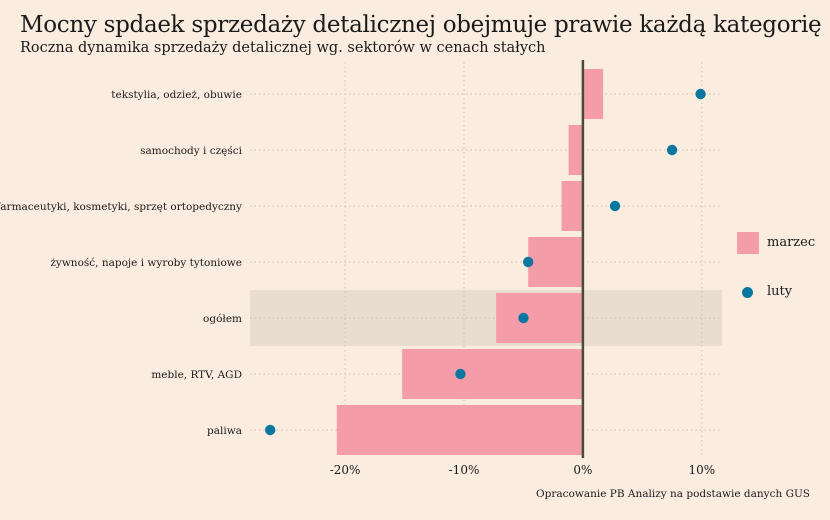 The width and height of the screenshot is (830, 520). What do you see at coordinates (176, 95) in the screenshot?
I see `category-label: tekstylia, odzież, obuwie` at bounding box center [176, 95].